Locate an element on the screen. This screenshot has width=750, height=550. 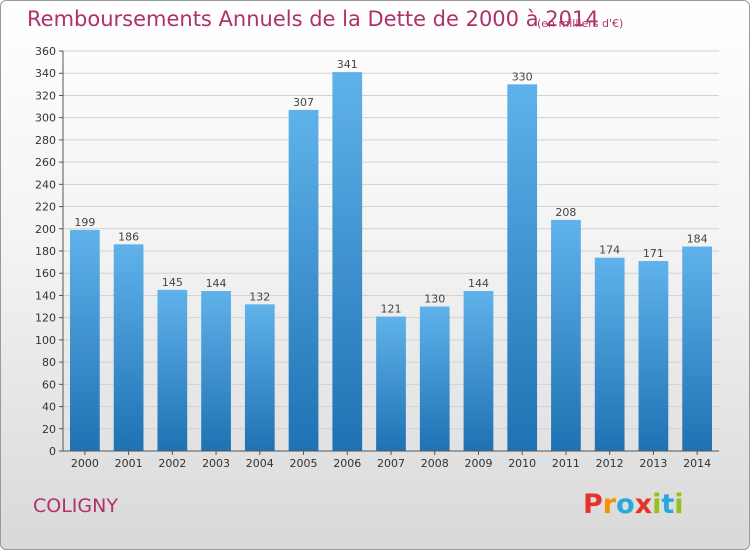
bar-2004 is located at coordinates (259, 377).